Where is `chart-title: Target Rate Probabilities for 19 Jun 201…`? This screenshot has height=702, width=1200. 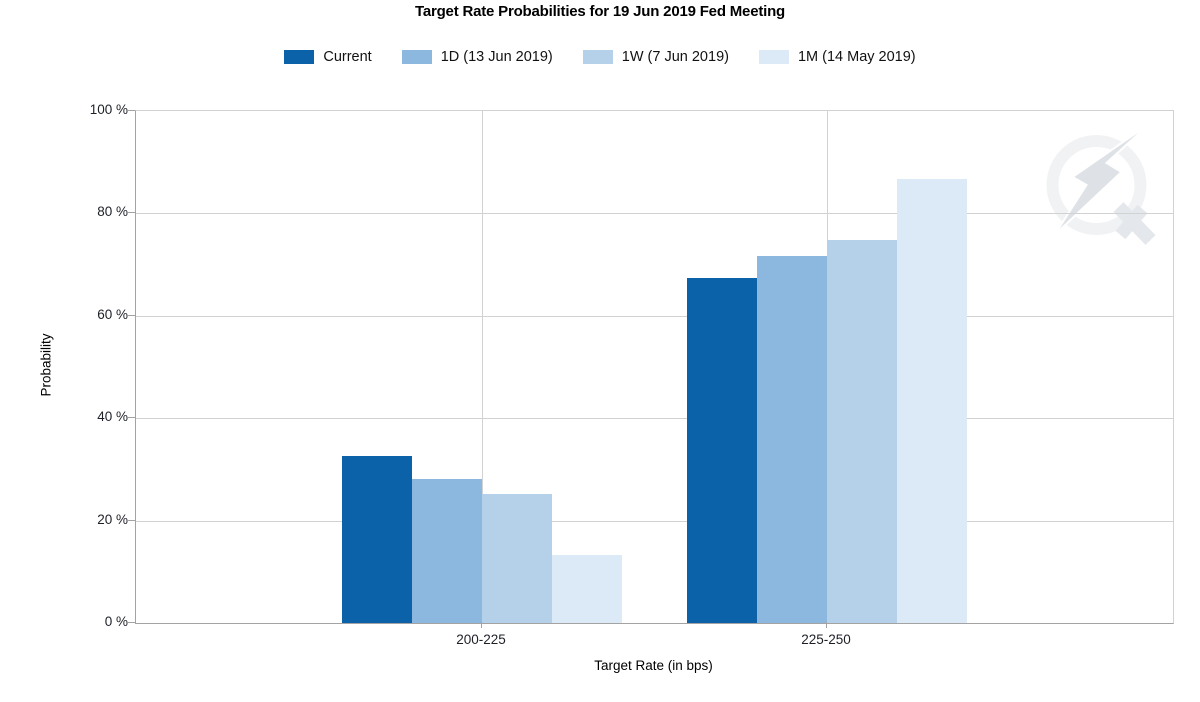
chart-title: Target Rate Probabilities for 19 Jun 201… is located at coordinates (600, 11).